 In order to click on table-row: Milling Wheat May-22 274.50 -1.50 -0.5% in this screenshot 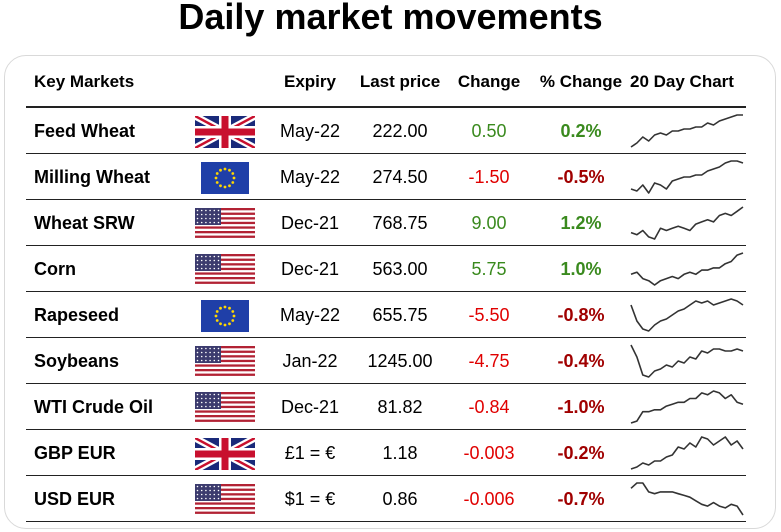, I will do `click(390, 177)`.